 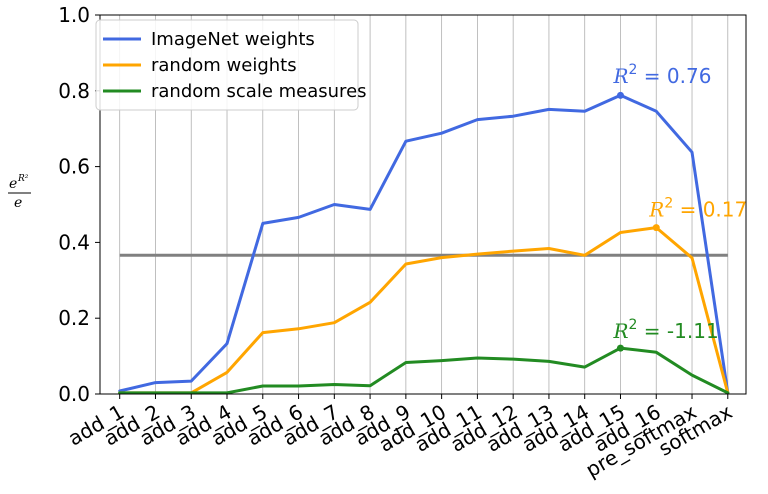 What do you see at coordinates (74, 242) in the screenshot?
I see `y-tick-label-0.4: 0.4` at bounding box center [74, 242].